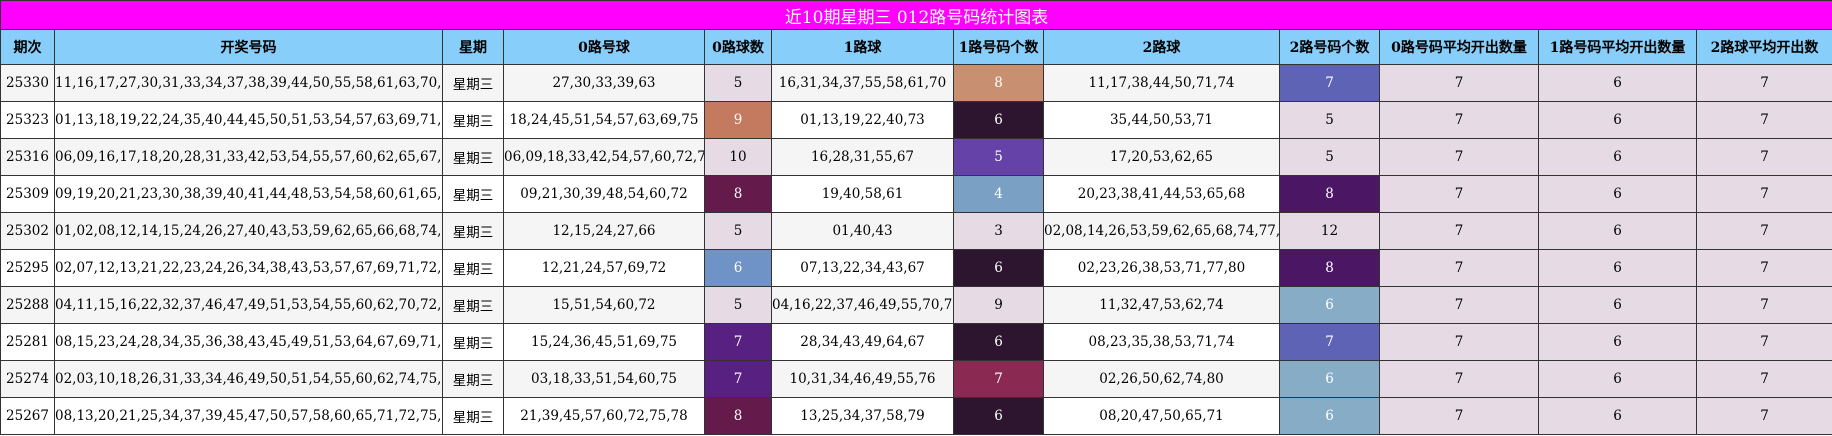  I want to click on cell-period: 25281, so click(27, 342).